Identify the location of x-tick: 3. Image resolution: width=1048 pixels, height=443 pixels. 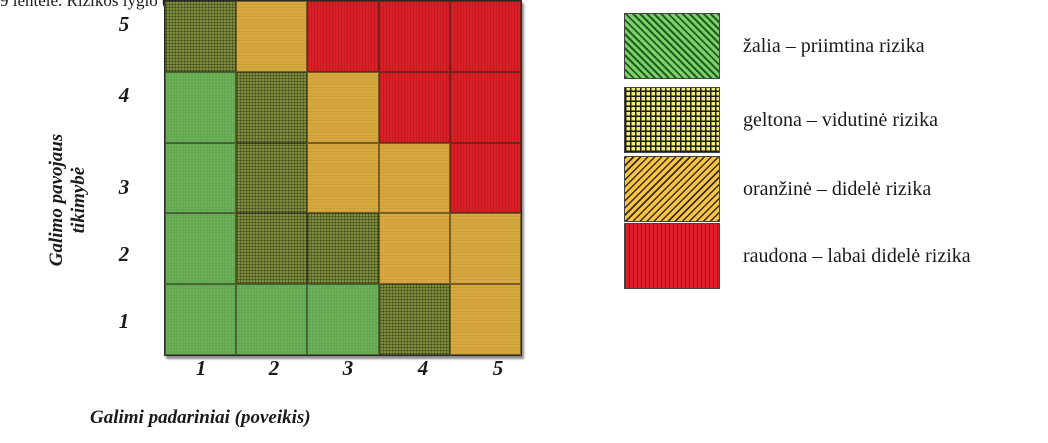
(348, 368).